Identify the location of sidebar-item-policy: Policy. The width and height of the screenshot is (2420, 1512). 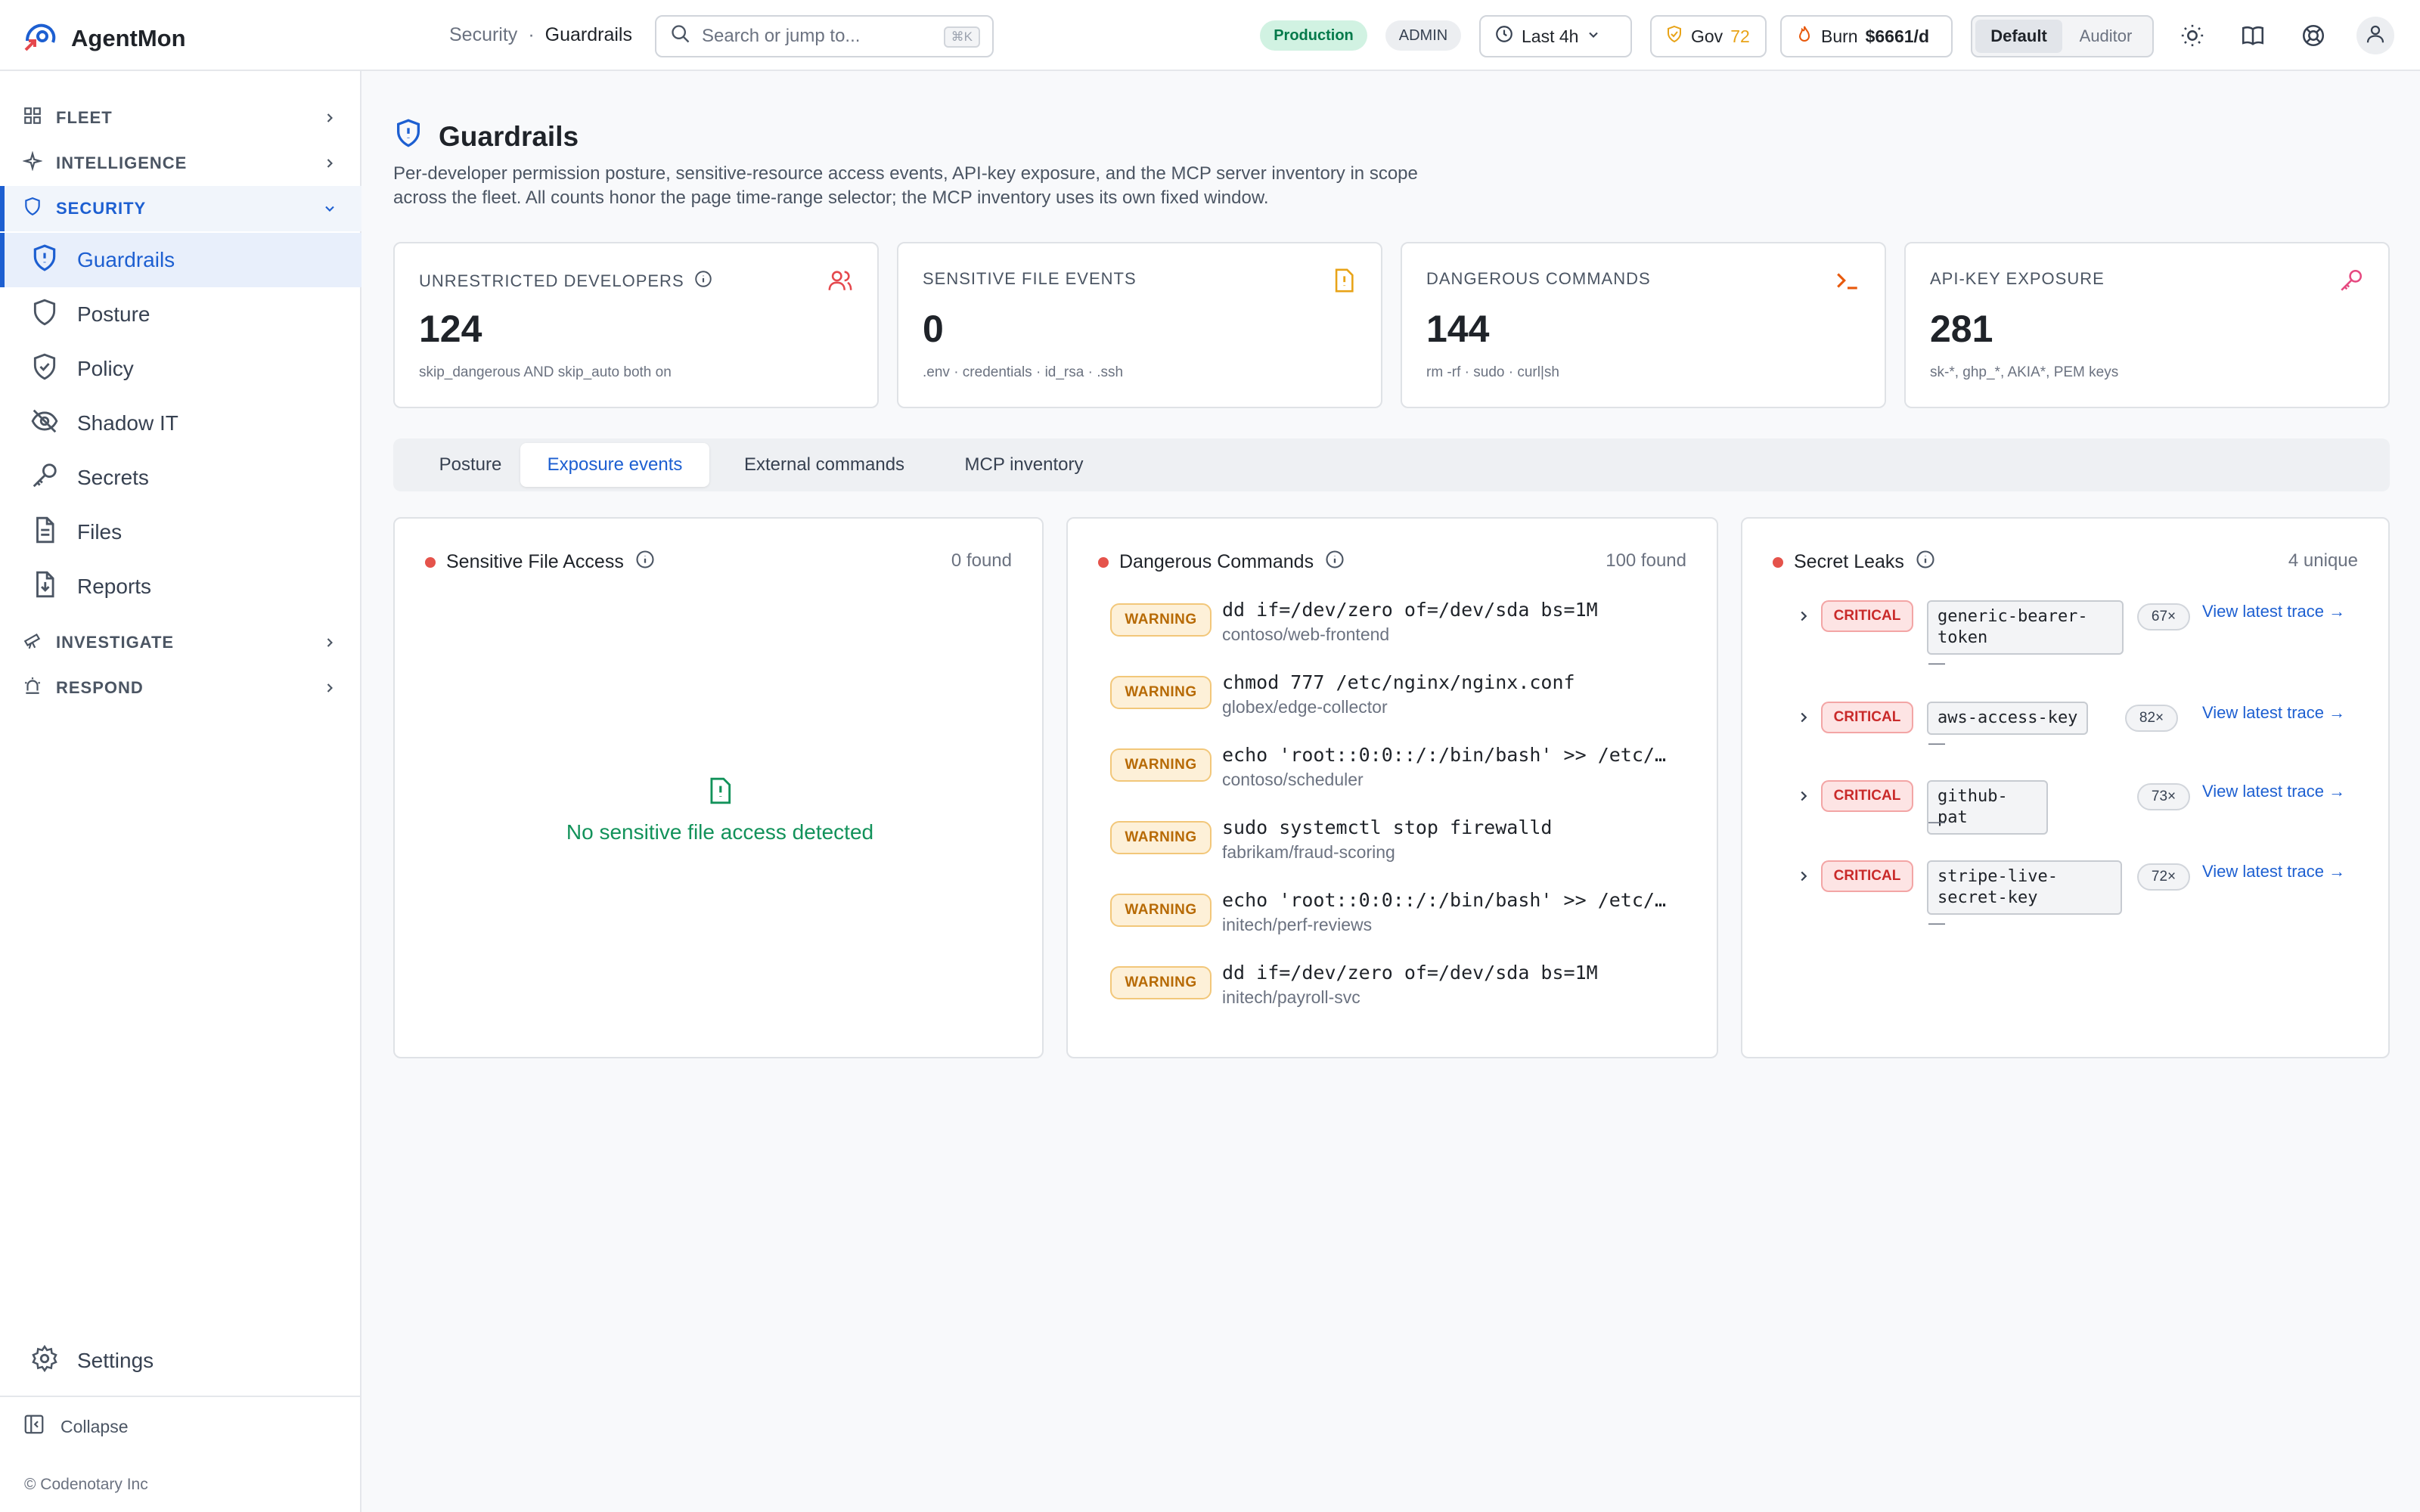
(180, 369).